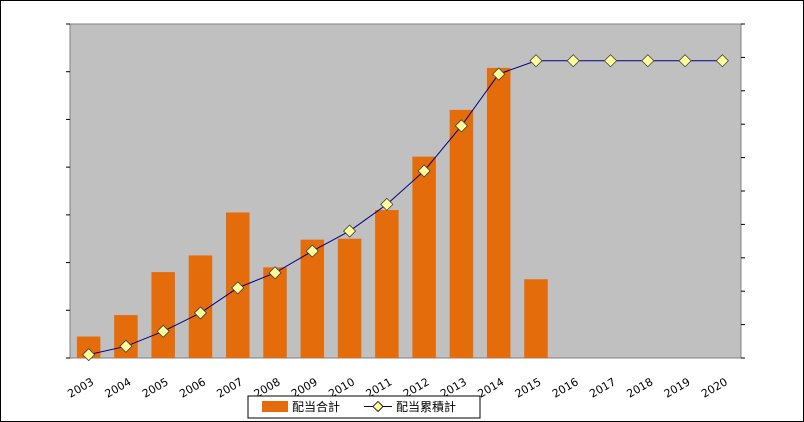 This screenshot has height=422, width=804. What do you see at coordinates (80, 387) in the screenshot?
I see `x-tick-label: 2003` at bounding box center [80, 387].